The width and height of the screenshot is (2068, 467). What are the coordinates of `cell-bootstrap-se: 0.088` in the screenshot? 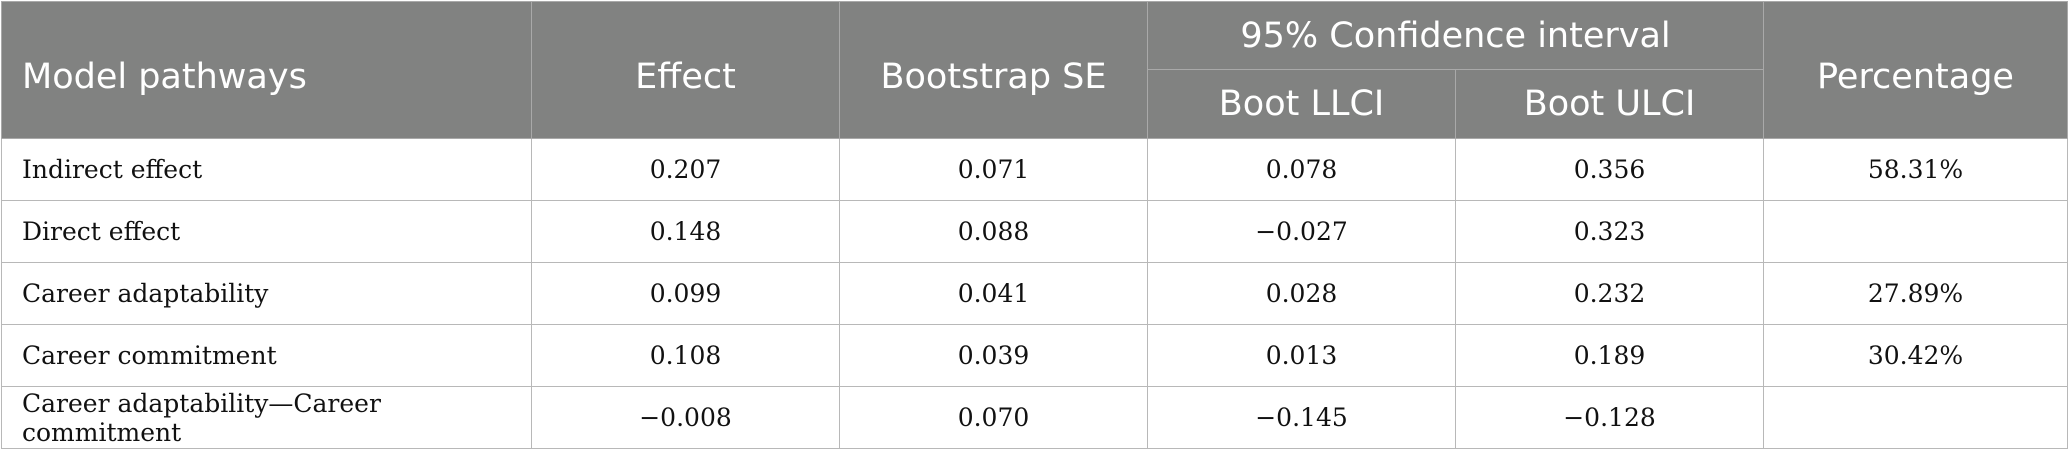 It's located at (993, 231).